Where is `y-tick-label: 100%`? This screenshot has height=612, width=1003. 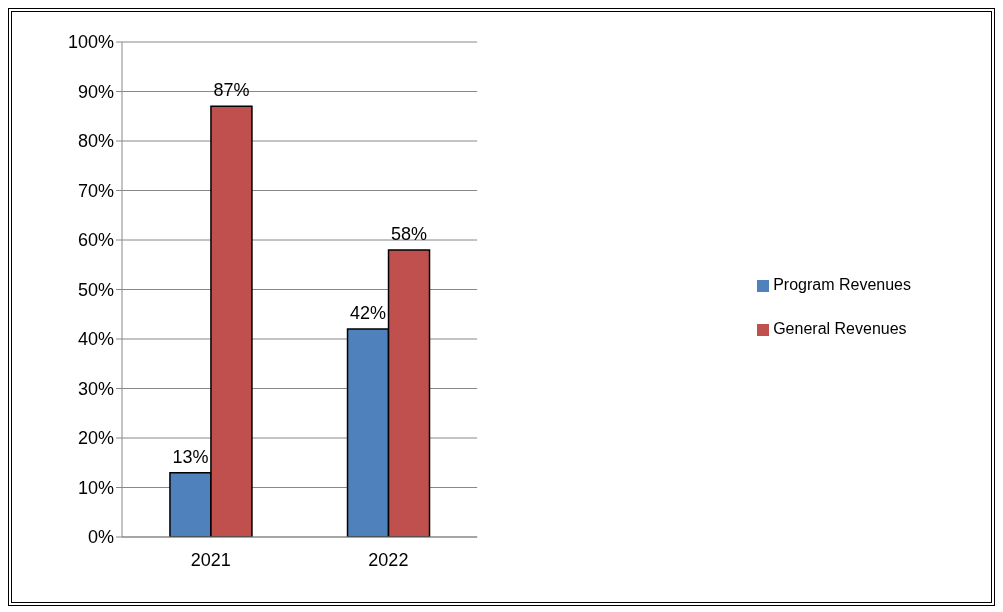
y-tick-label: 100% is located at coordinates (90, 42).